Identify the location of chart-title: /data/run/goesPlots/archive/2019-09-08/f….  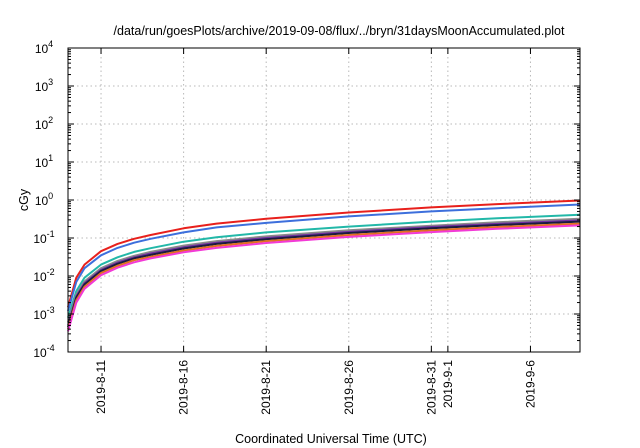
(339, 31).